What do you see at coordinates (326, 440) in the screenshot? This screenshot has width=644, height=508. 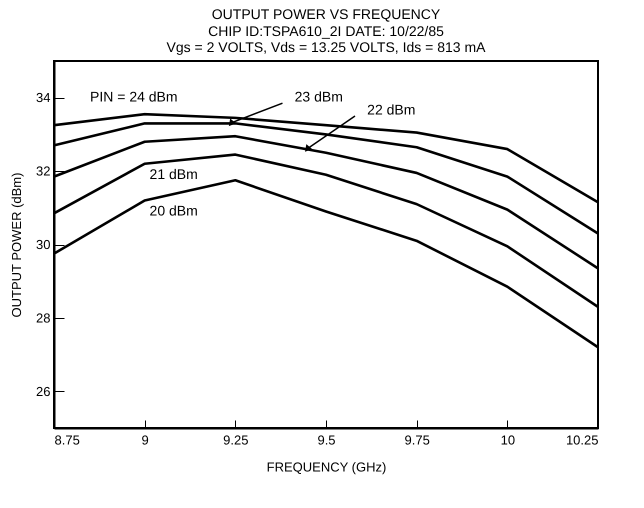 I see `x-tick-label: 9.5` at bounding box center [326, 440].